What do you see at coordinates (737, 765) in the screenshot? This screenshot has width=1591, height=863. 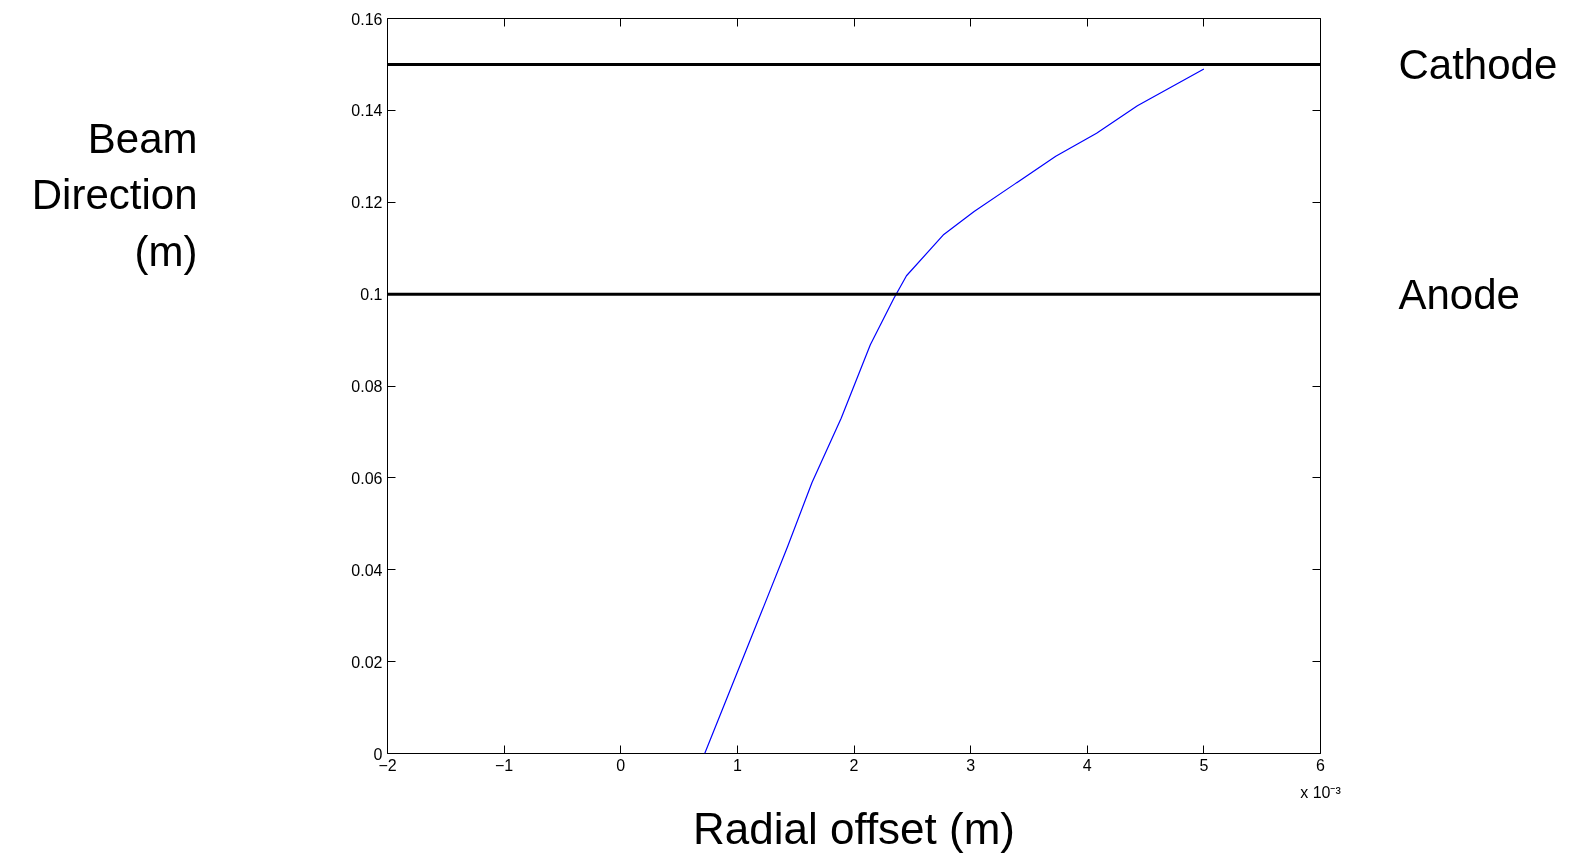 I see `x-tick-label: 1` at bounding box center [737, 765].